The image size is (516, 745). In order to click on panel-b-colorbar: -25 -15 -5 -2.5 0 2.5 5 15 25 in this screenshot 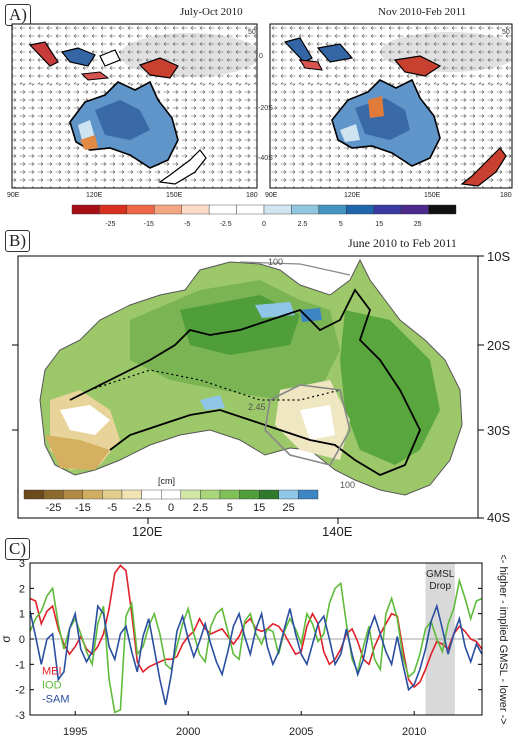, I will do `click(171, 501)`.